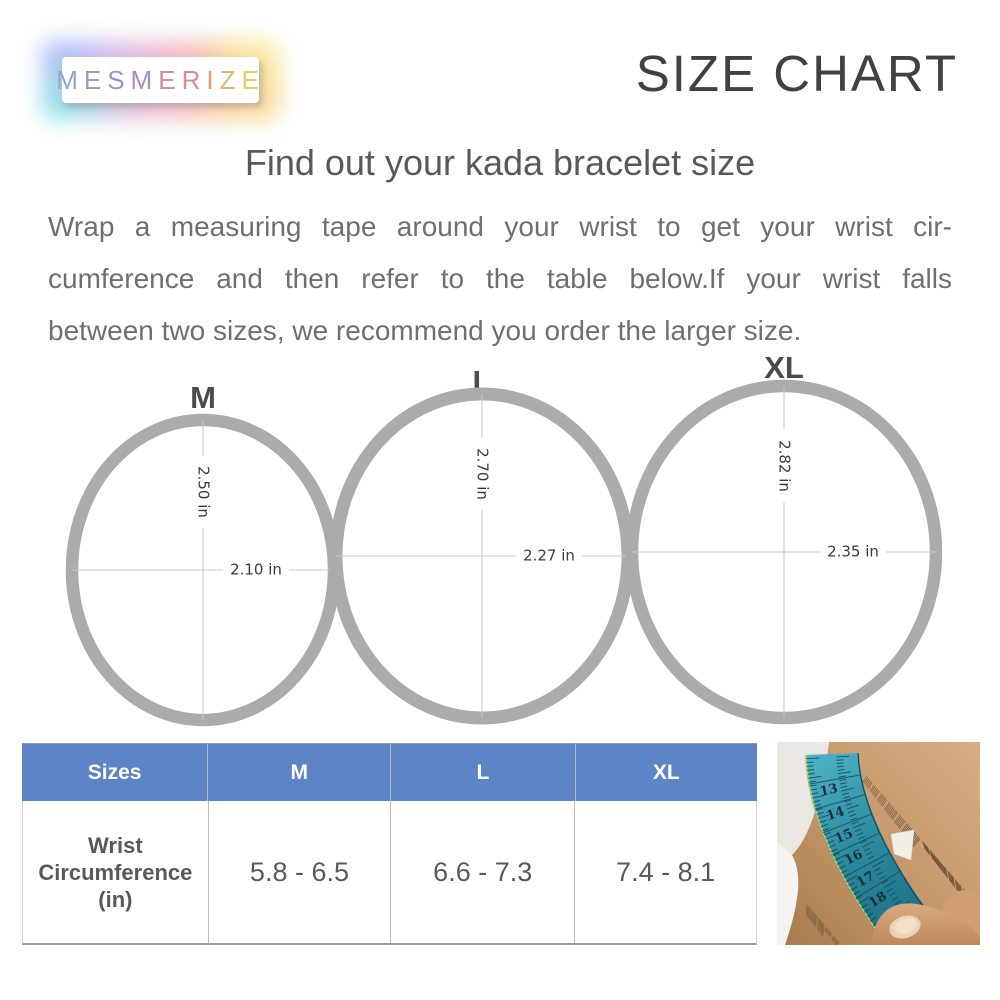 The height and width of the screenshot is (1000, 1000). Describe the element at coordinates (844, 836) in the screenshot. I see `tape-number: 15` at that location.